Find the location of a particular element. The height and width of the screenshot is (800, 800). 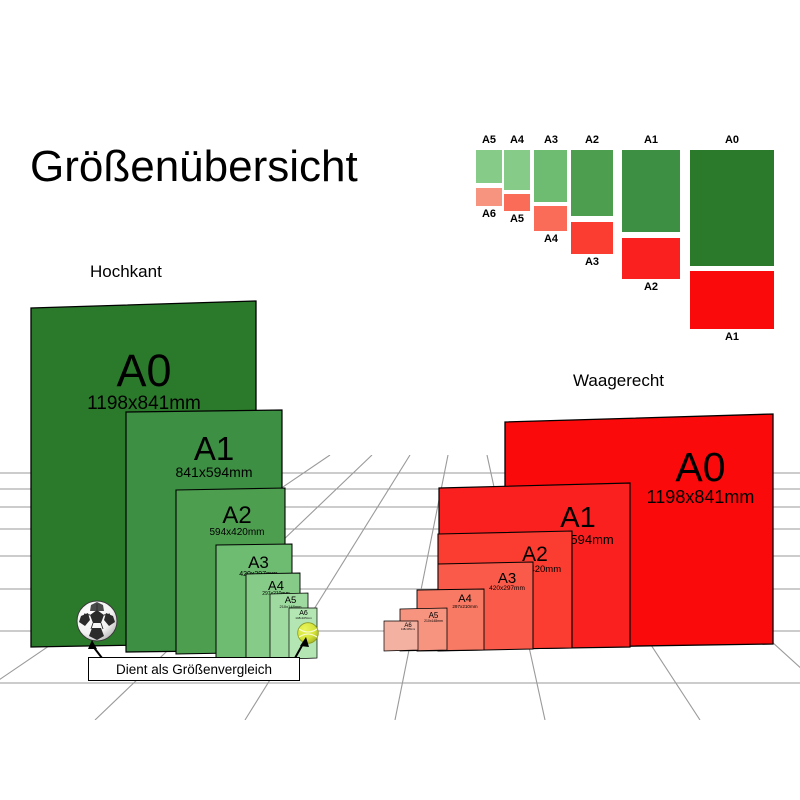

callout-arrows is located at coordinates (200, 660).